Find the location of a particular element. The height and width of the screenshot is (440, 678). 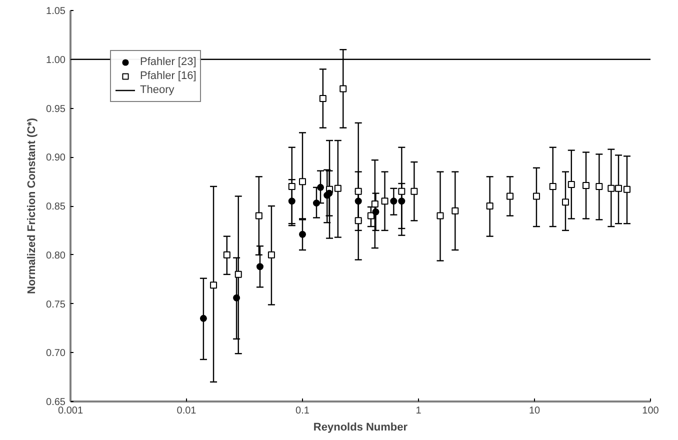

y-tick-label: 0.95 is located at coordinates (56, 109).